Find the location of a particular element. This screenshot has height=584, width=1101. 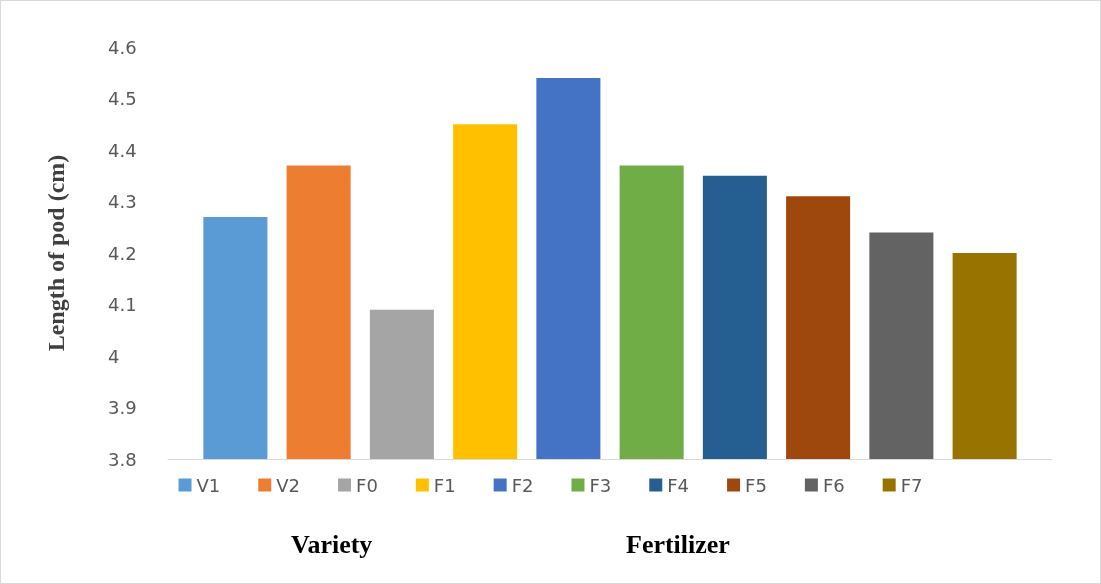

y-tick-label: 4.3 is located at coordinates (122, 201).